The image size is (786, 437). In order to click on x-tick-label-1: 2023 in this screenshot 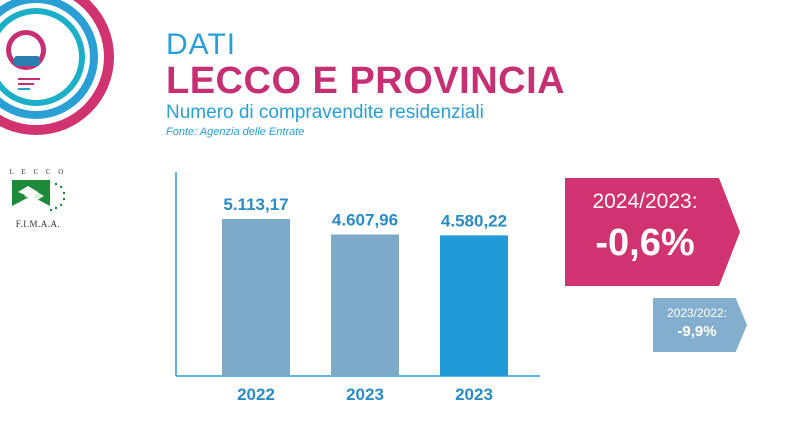, I will do `click(365, 394)`.